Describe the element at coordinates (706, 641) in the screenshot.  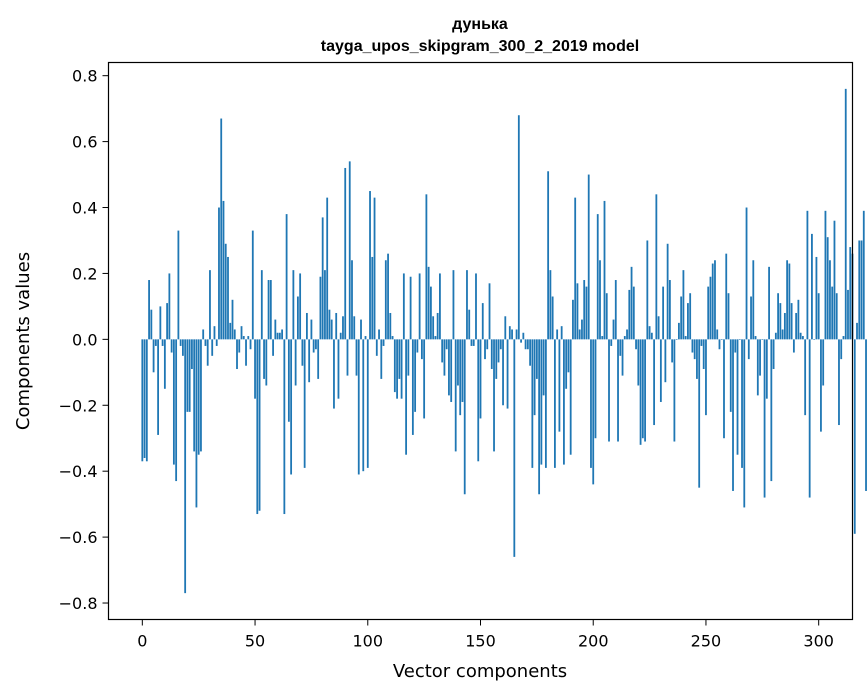
I see `x-tick-label: 250` at that location.